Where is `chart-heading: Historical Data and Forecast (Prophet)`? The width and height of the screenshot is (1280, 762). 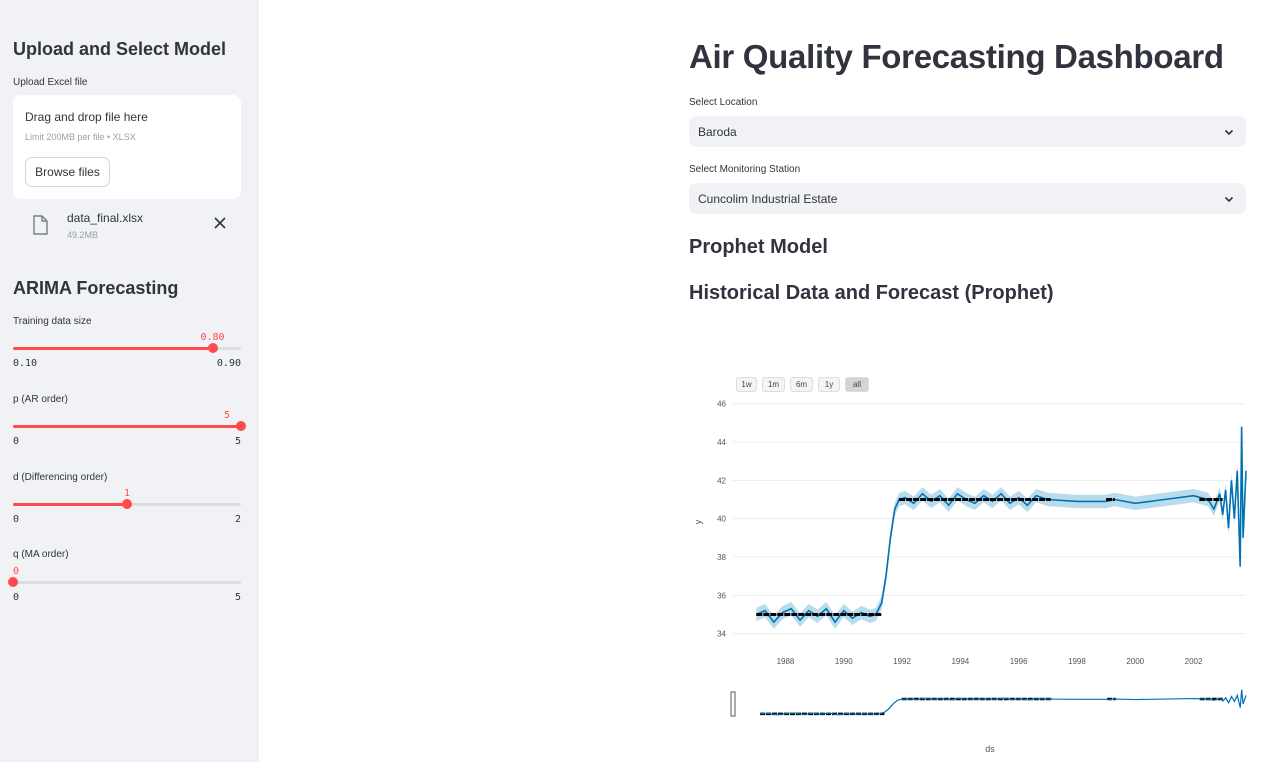
chart-heading: Historical Data and Forecast (Prophet) is located at coordinates (871, 293).